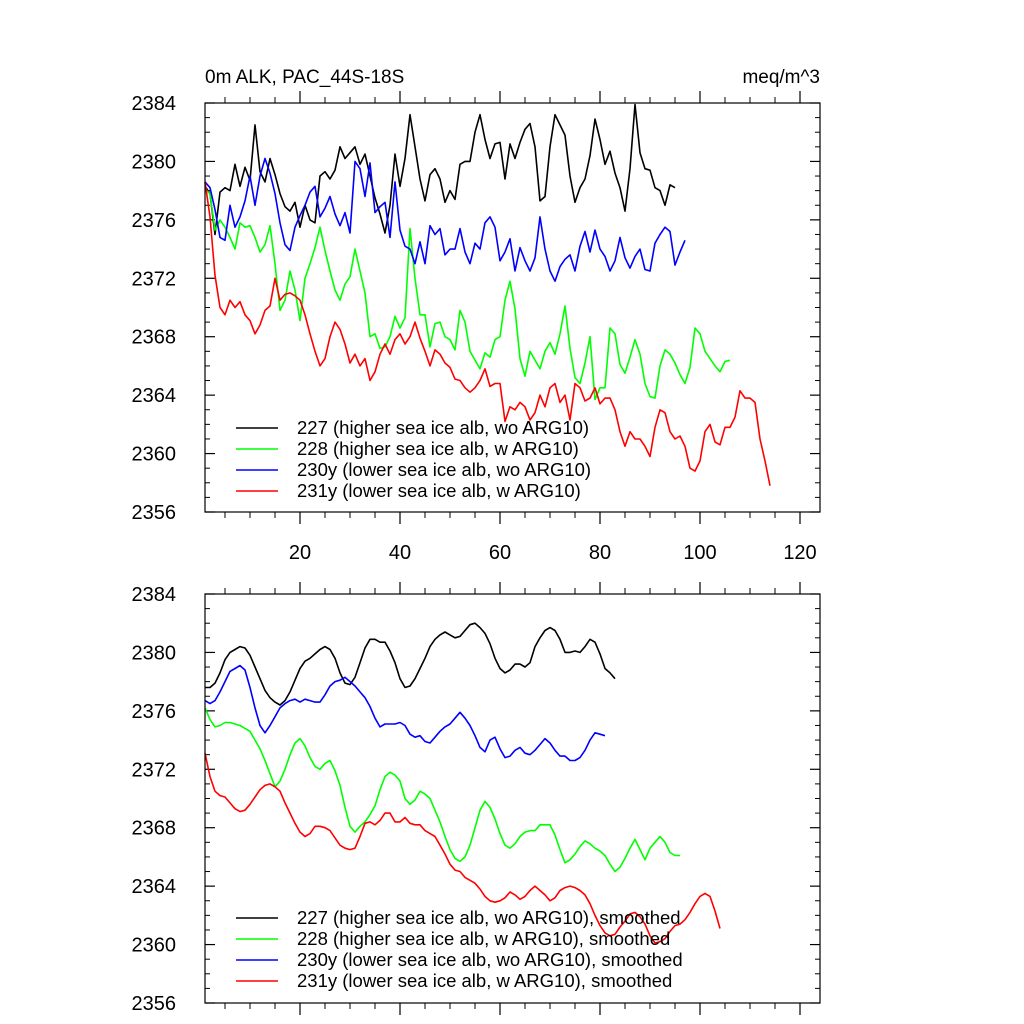 The width and height of the screenshot is (1024, 1024). What do you see at coordinates (444, 469) in the screenshot?
I see `legend-label: 230y (lower sea ice alb, wo ARG10)` at bounding box center [444, 469].